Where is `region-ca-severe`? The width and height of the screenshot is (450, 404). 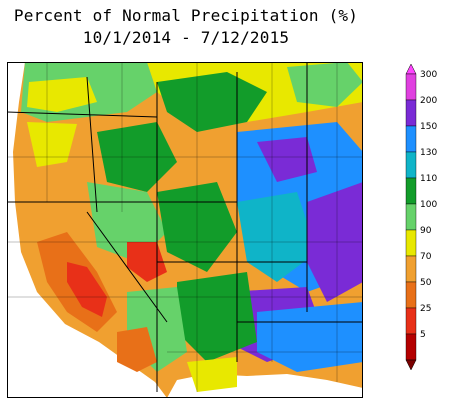 region-ca-severe is located at coordinates (87, 289).